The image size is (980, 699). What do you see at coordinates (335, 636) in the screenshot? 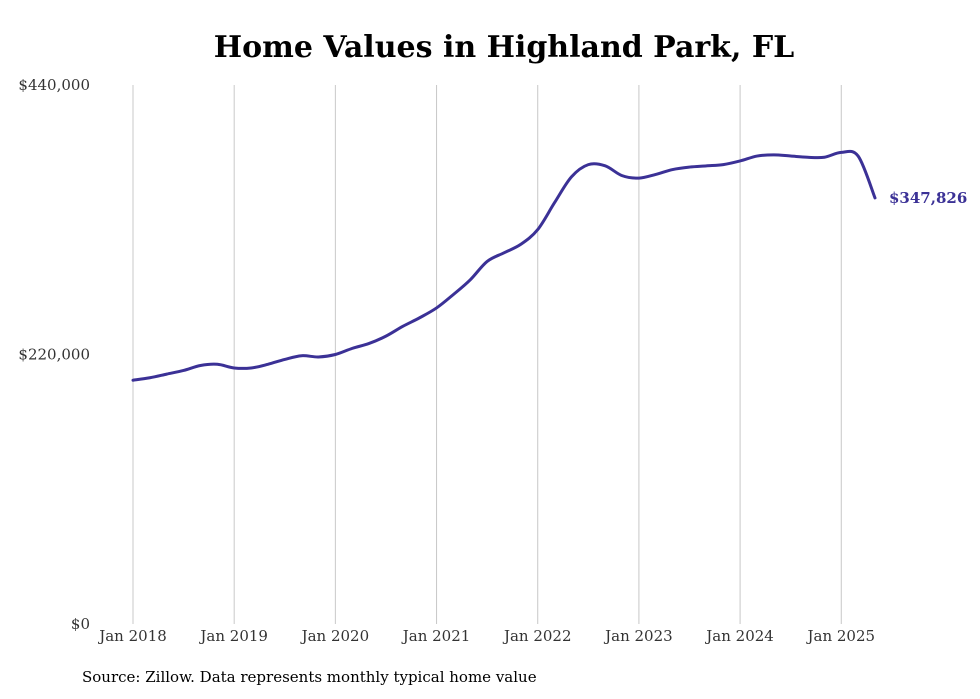
I see `x-tick-label: Jan 2020` at bounding box center [335, 636].